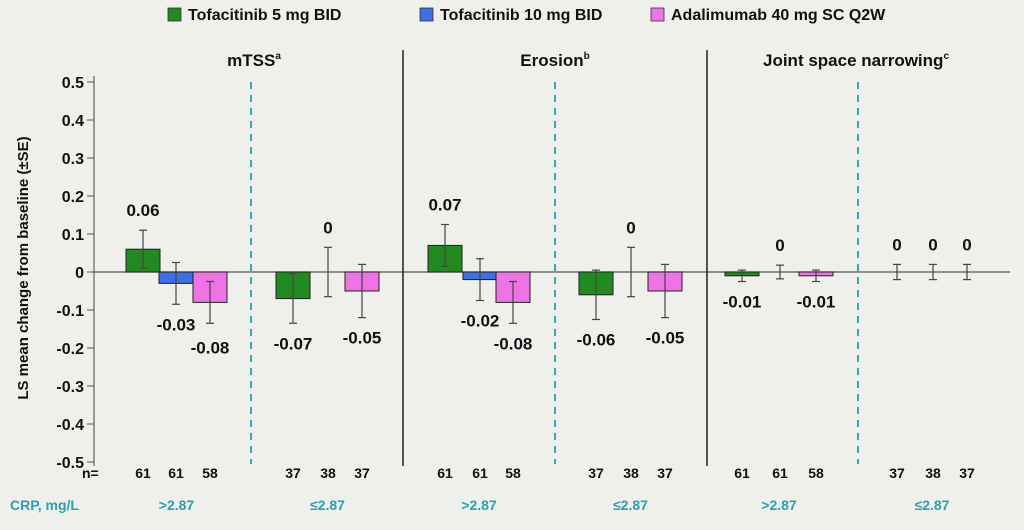 Image resolution: width=1024 pixels, height=530 pixels. Describe the element at coordinates (254, 60) in the screenshot. I see `panel-title: mTSSa` at that location.